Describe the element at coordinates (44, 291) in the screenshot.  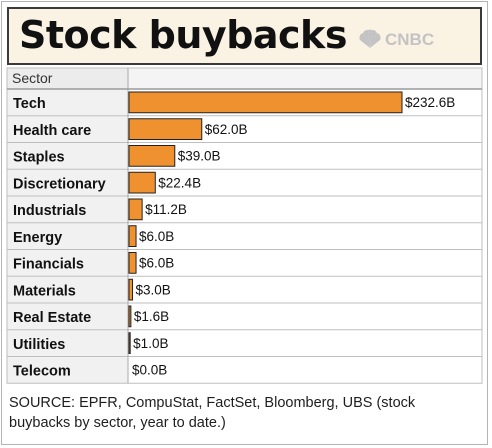
I see `category-label: Materials` at that location.